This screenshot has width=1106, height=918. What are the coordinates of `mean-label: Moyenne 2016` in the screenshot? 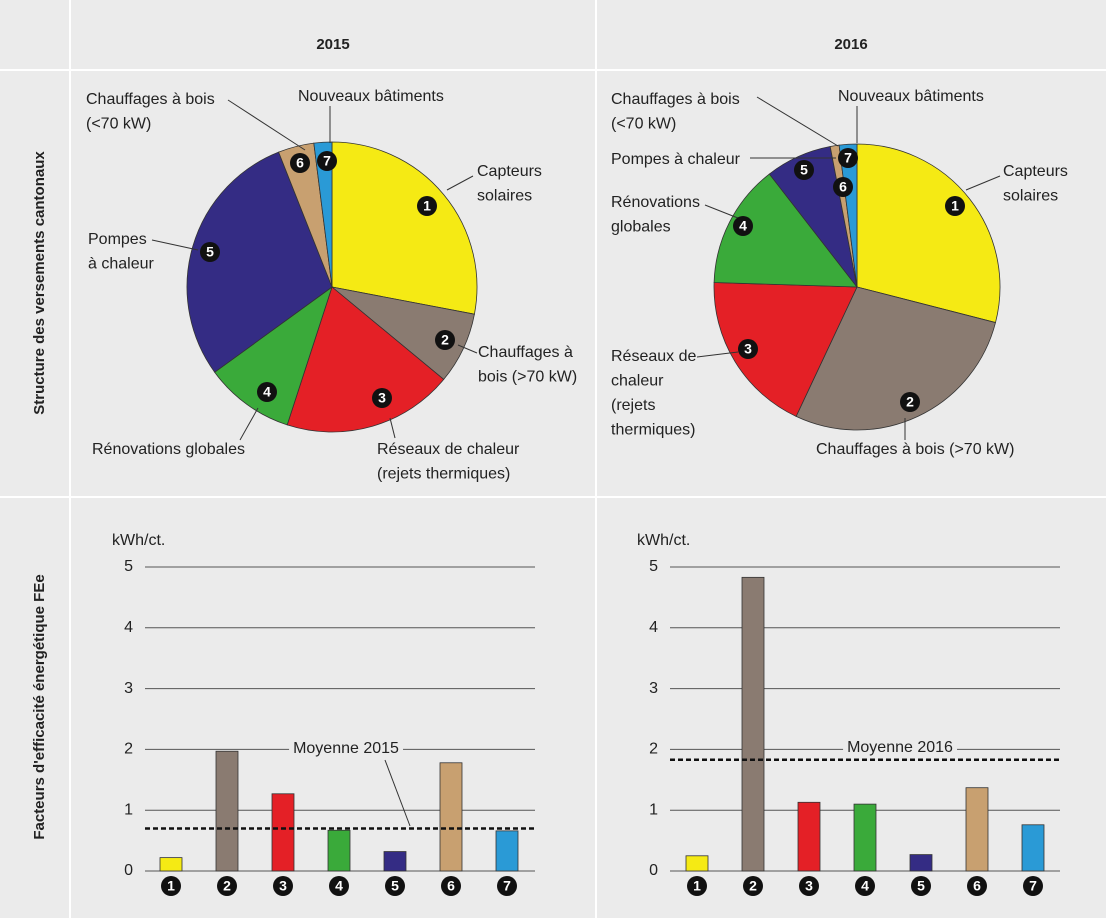 It's located at (900, 747).